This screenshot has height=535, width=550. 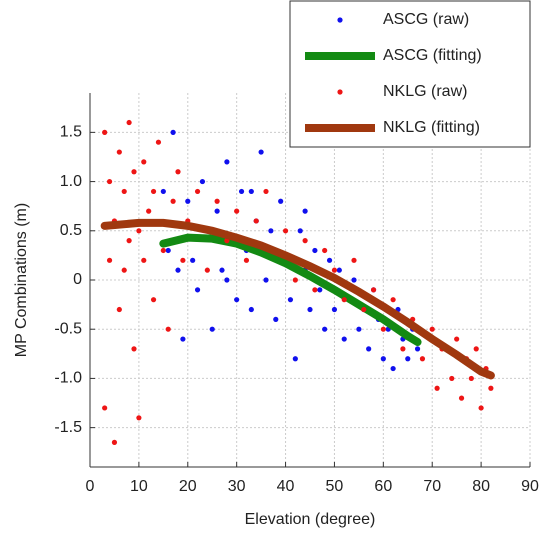 What do you see at coordinates (432, 55) in the screenshot?
I see `legend-label: ASCG (fitting)` at bounding box center [432, 55].